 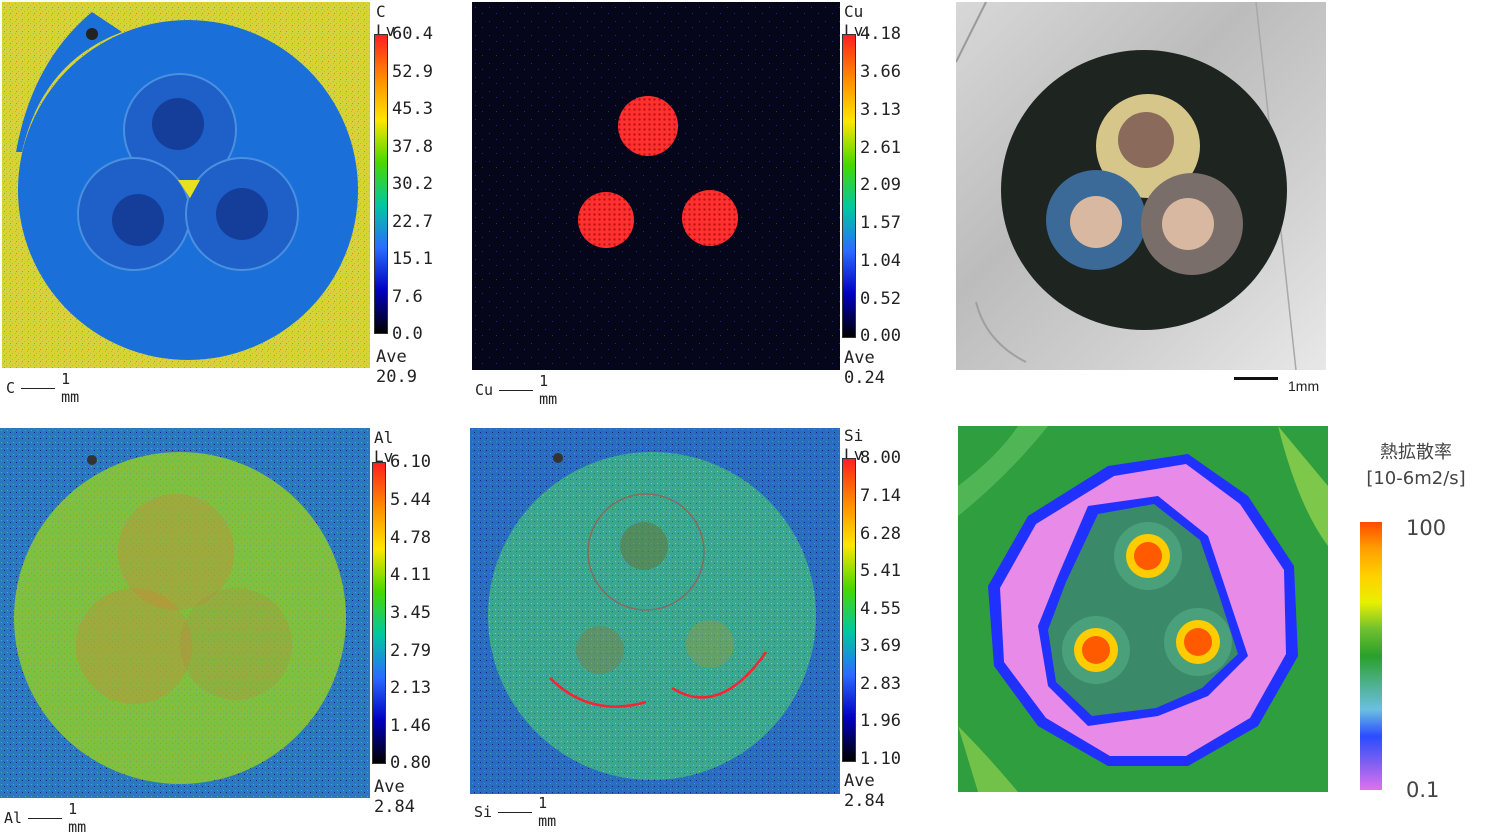 What do you see at coordinates (412, 72) in the screenshot?
I see `c-tick-1: 52.9` at bounding box center [412, 72].